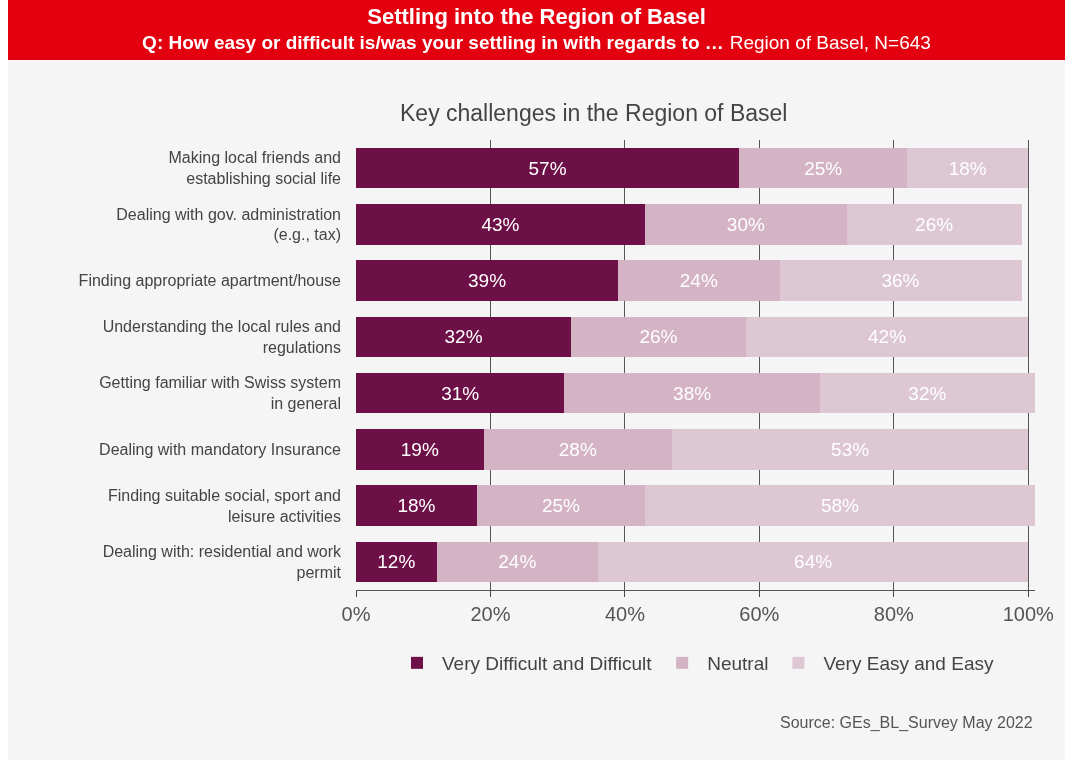 The width and height of the screenshot is (1073, 778). I want to click on y-tick-label: Dealing with: residential and work permit, so click(222, 562).